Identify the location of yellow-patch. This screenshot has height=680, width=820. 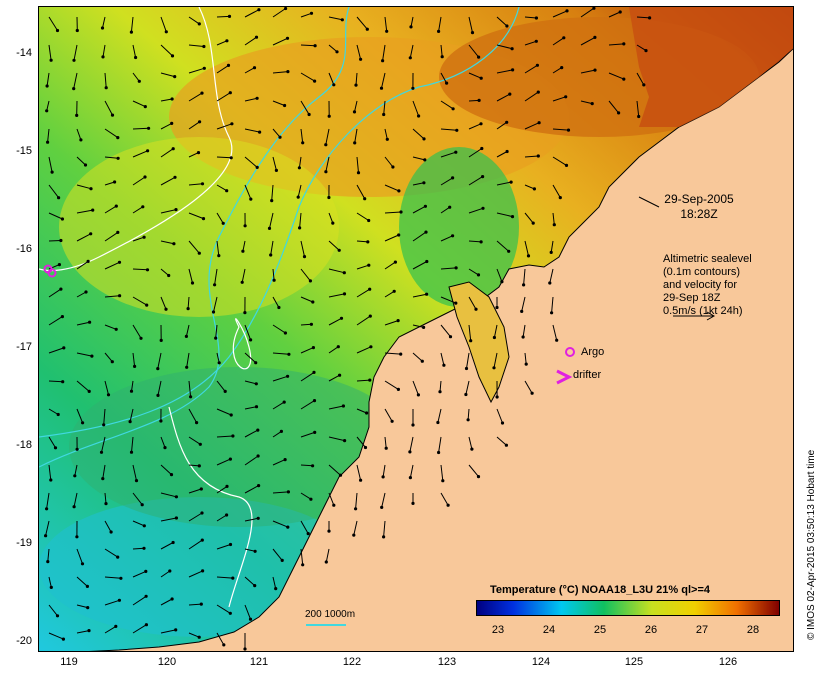
(199, 227).